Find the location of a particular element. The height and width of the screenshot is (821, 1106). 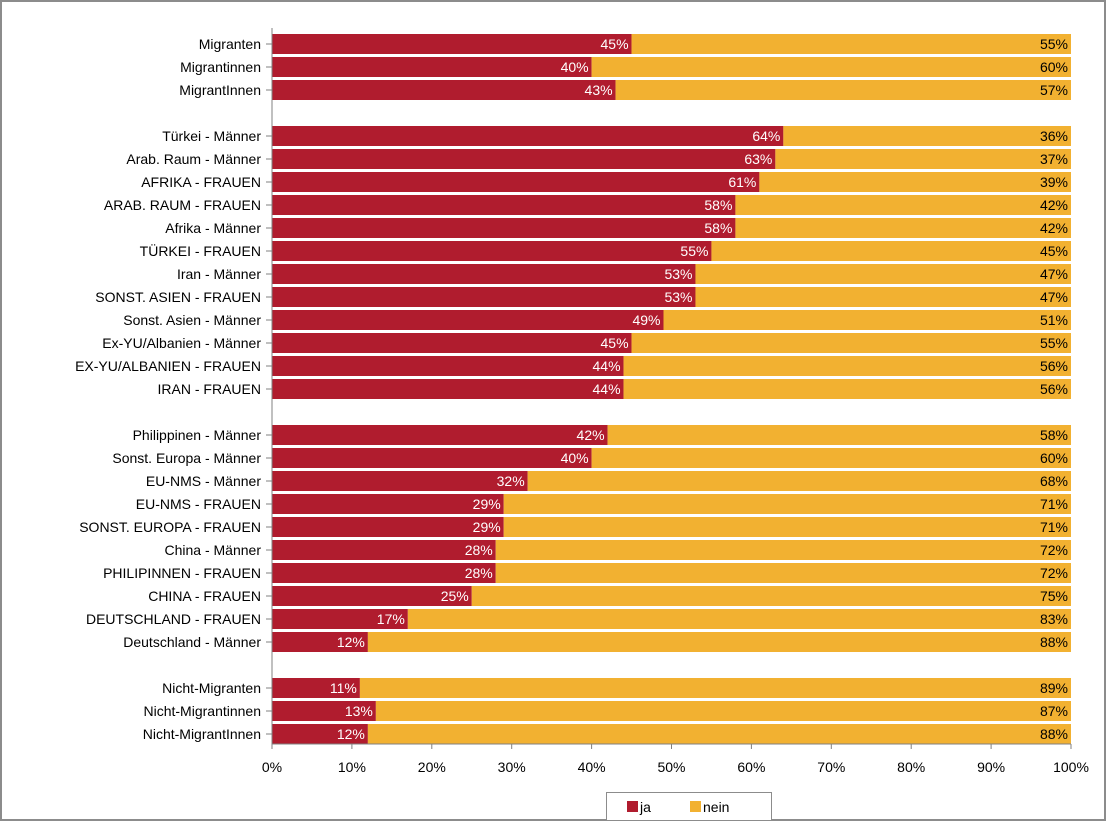

category-label: Nicht-Migrantinnen is located at coordinates (203, 711).